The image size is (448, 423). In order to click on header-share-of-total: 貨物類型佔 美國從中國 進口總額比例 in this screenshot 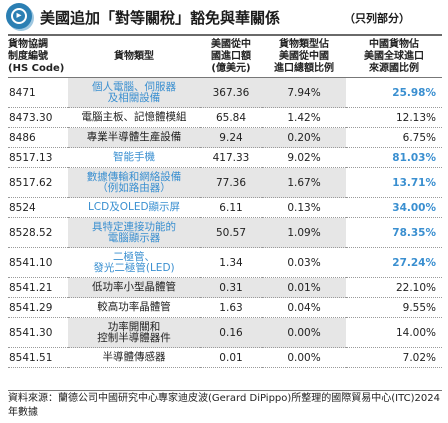, I will do `click(304, 58)`.